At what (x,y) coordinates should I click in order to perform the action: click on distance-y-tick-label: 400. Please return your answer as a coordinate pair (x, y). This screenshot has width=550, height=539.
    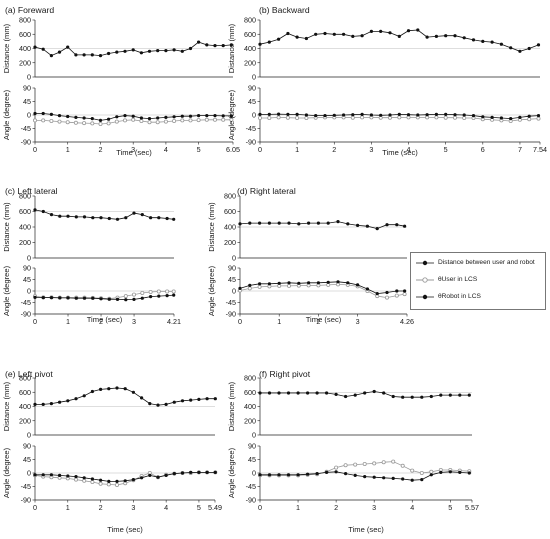
    Looking at the image, I should click on (250, 48).